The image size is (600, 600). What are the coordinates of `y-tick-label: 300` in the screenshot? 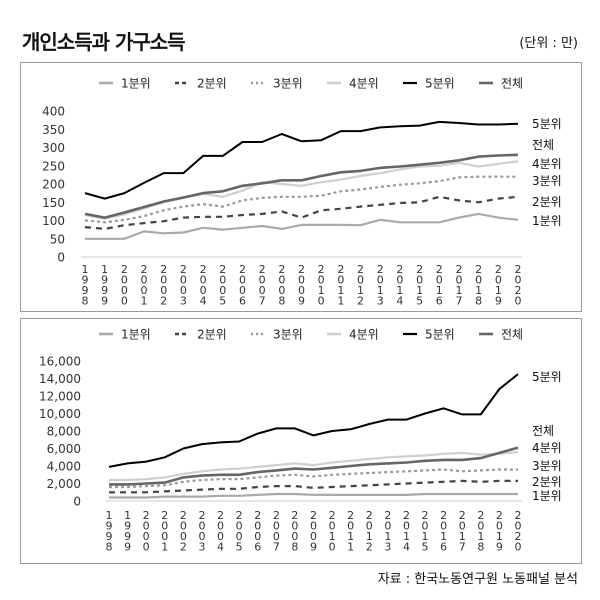 It's located at (53, 148).